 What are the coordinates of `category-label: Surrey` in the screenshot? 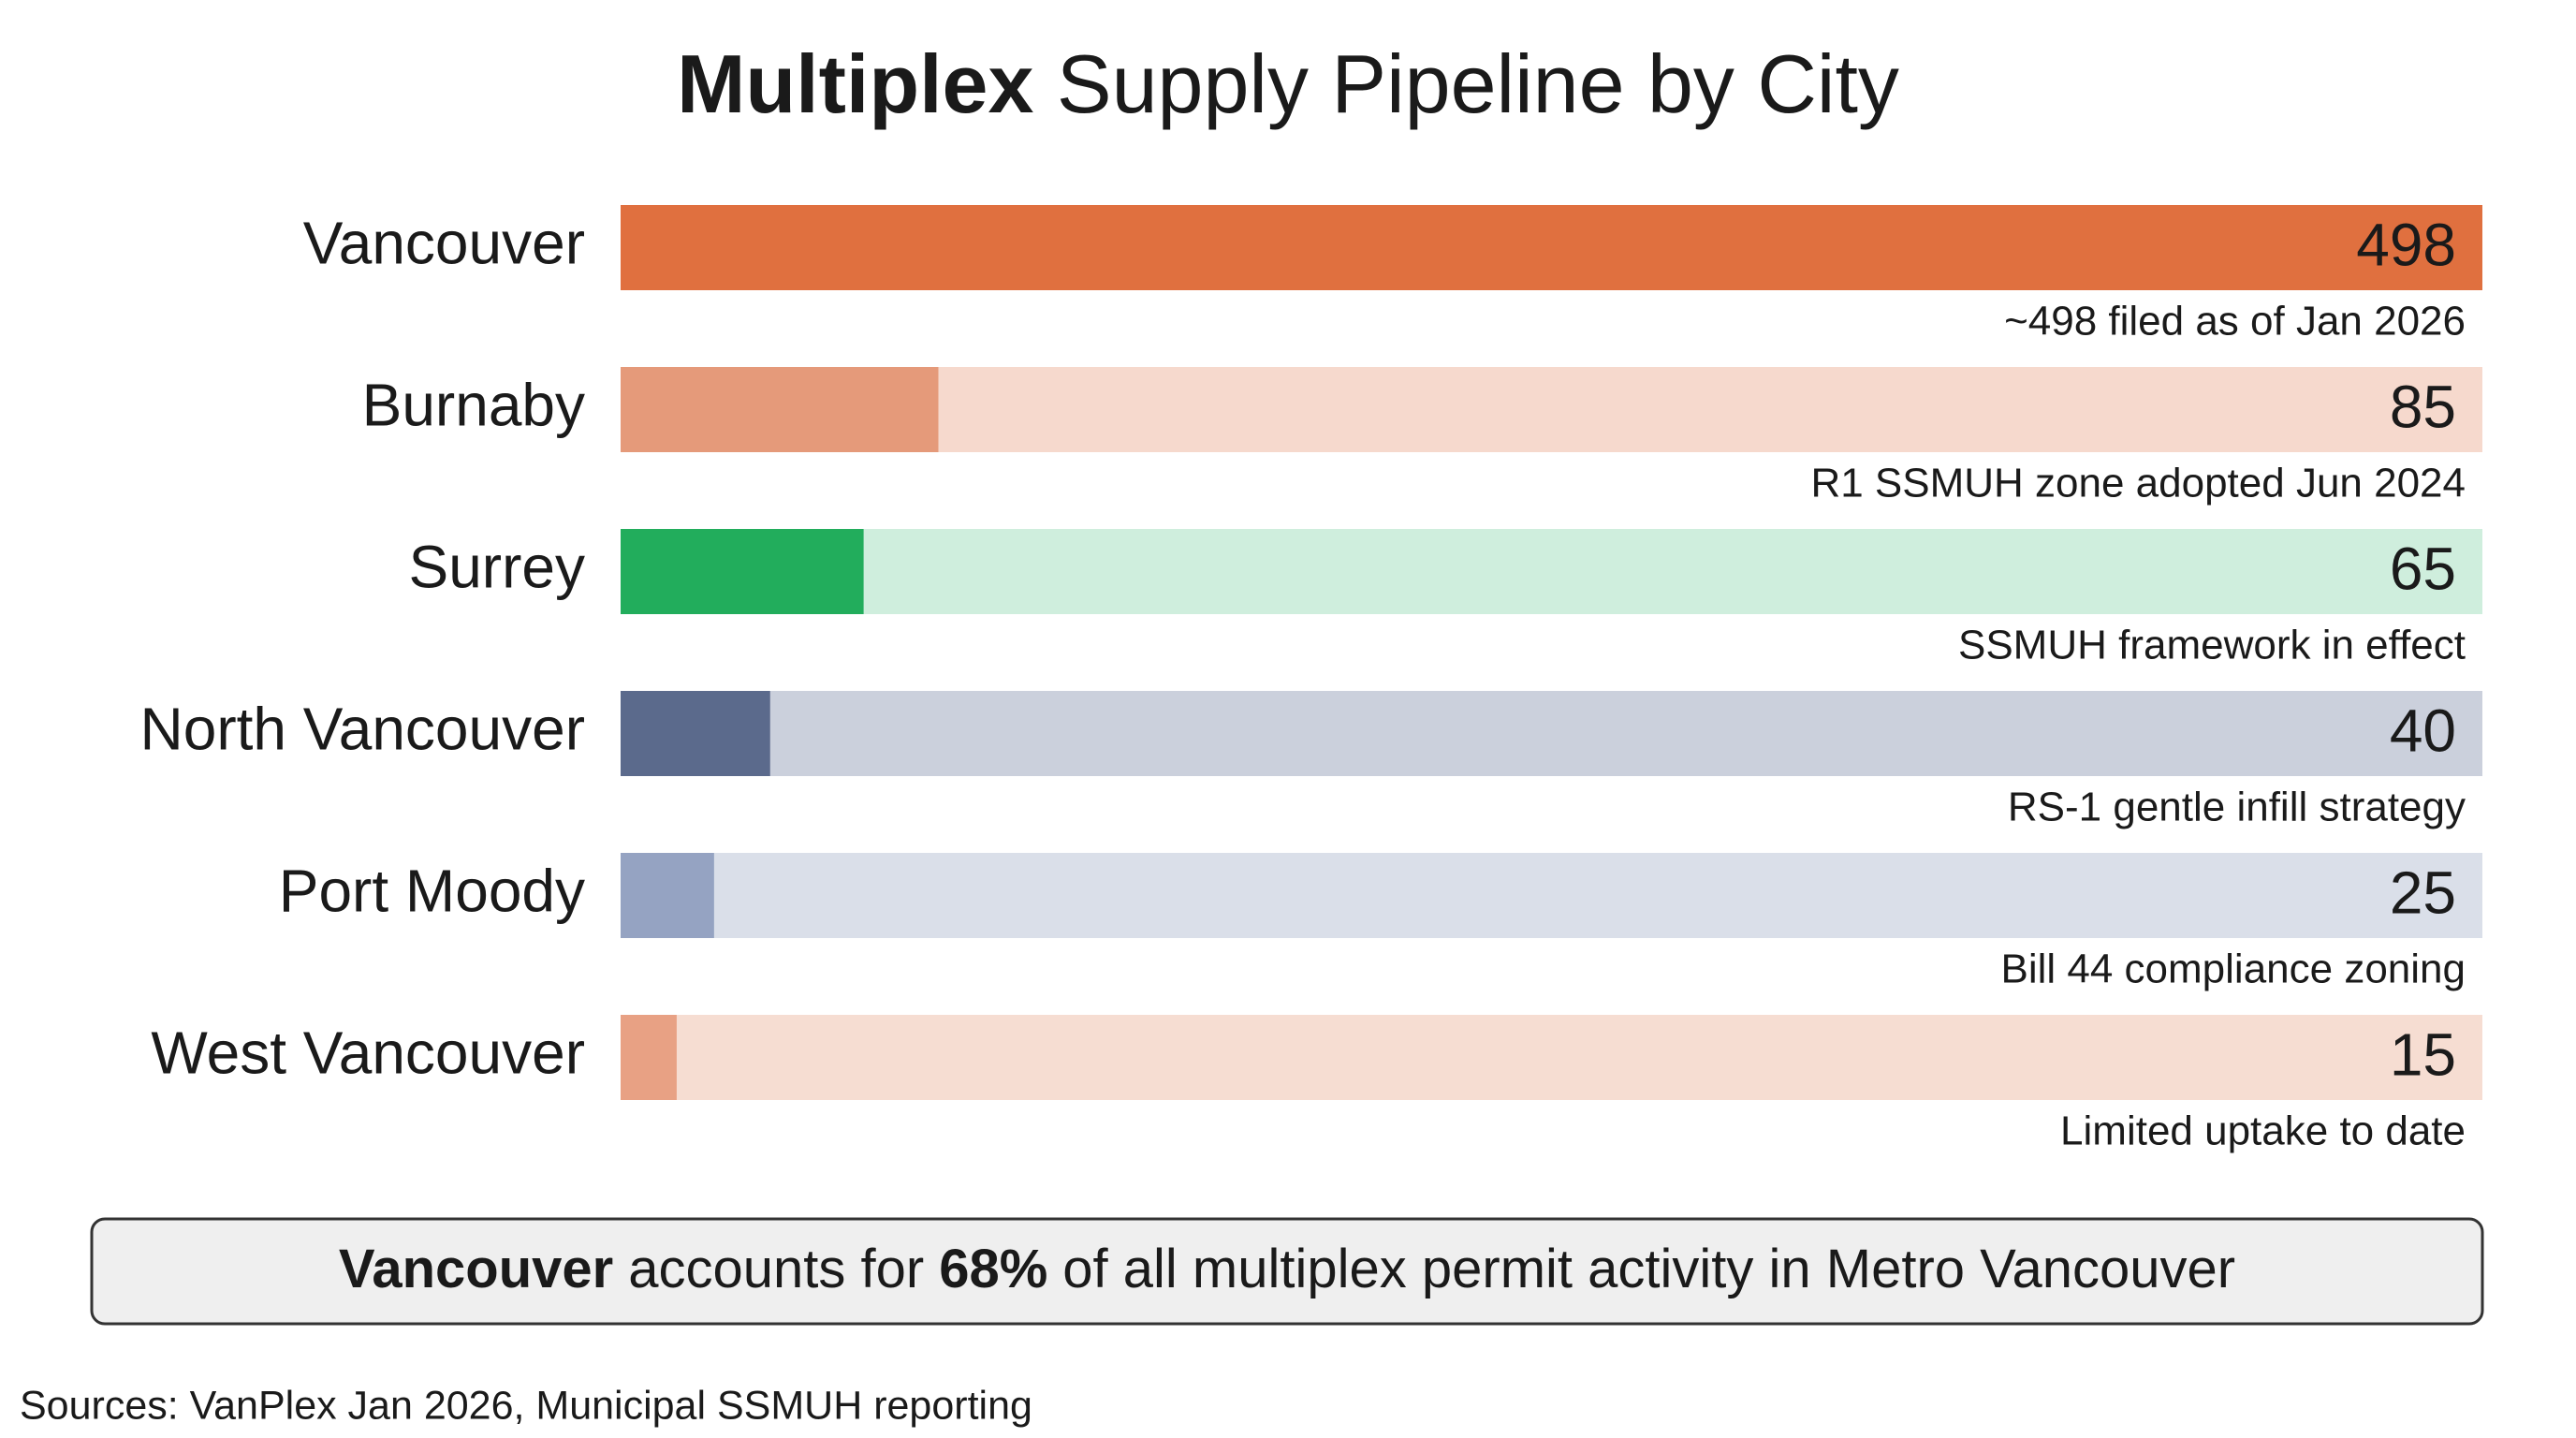 It's located at (498, 566).